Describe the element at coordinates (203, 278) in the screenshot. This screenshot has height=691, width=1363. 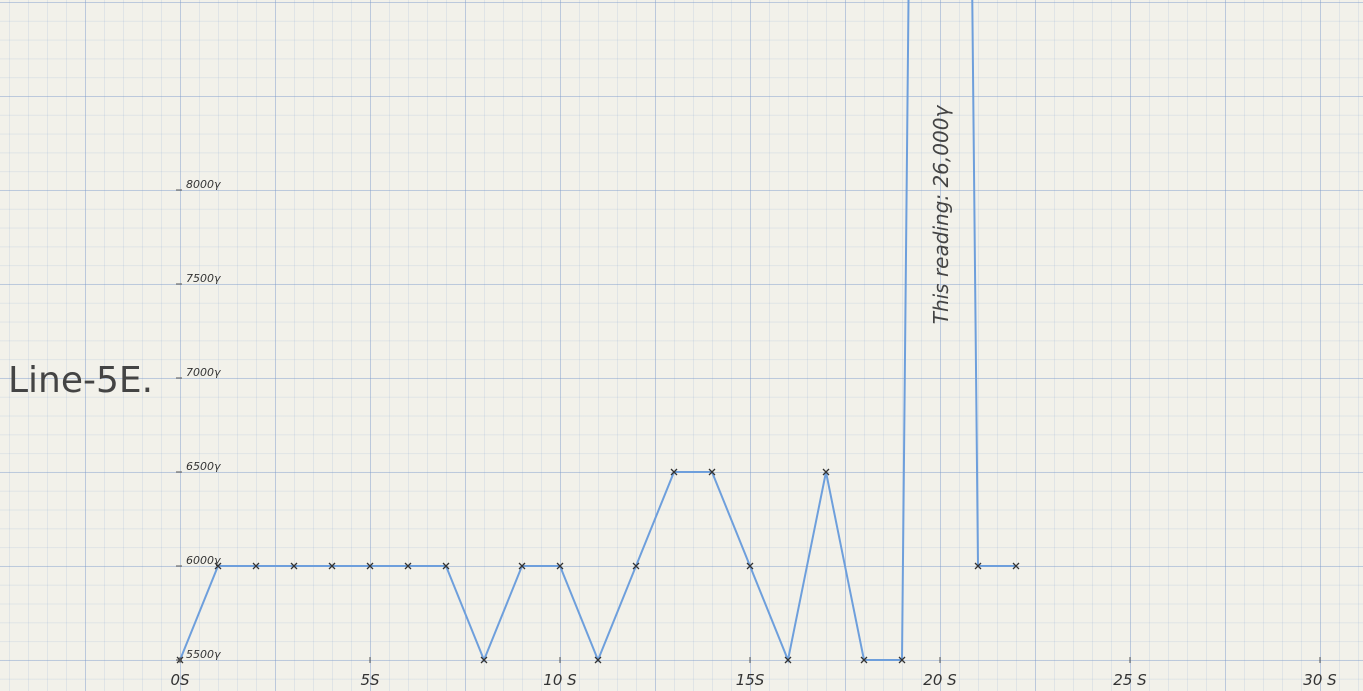
I see `y-tick-label: 7500γ` at that location.